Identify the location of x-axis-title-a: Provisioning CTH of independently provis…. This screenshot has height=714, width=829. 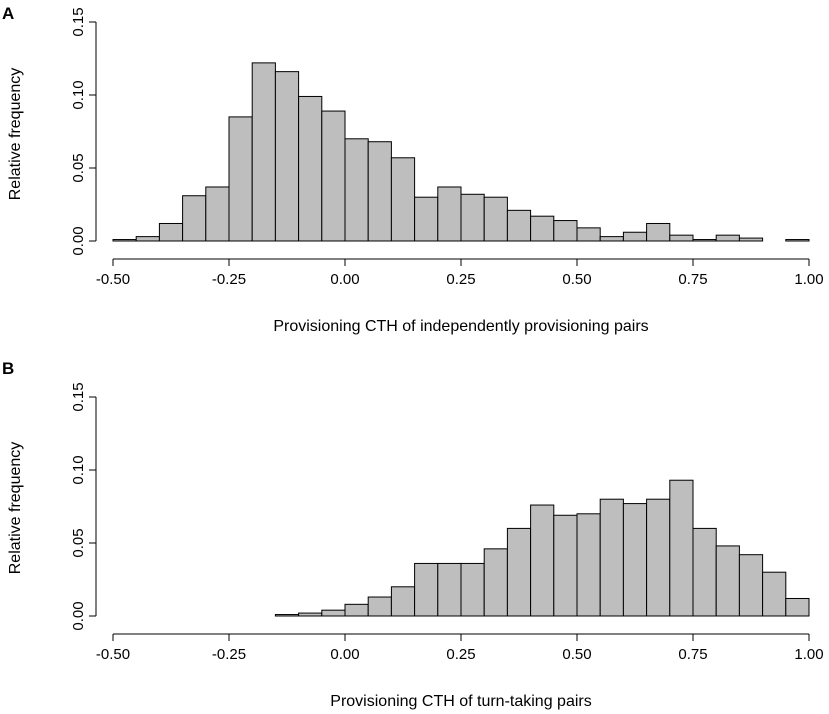
(460, 326).